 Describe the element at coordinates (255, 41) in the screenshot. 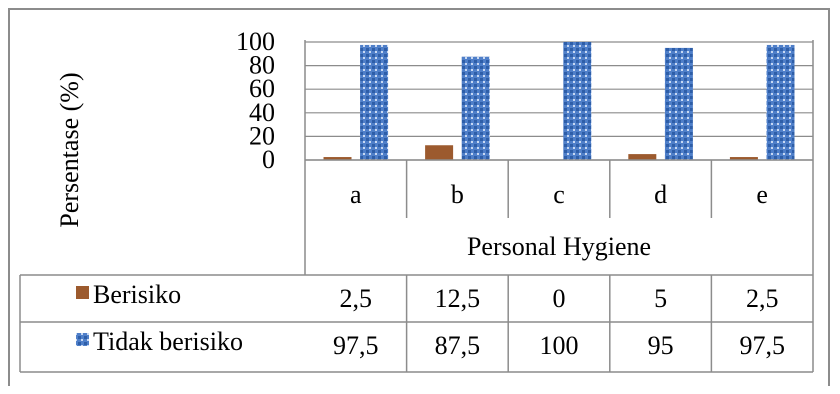

I see `y-tick-label: 100` at that location.